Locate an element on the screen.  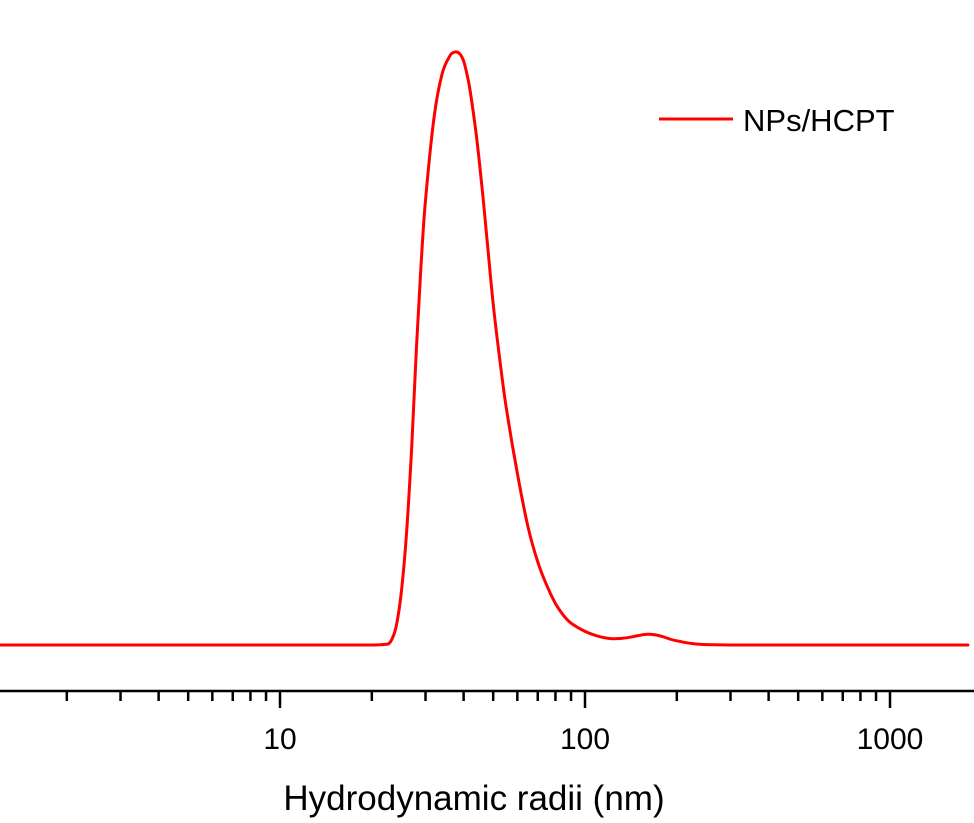
legend: NPs/HCPT is located at coordinates (777, 120).